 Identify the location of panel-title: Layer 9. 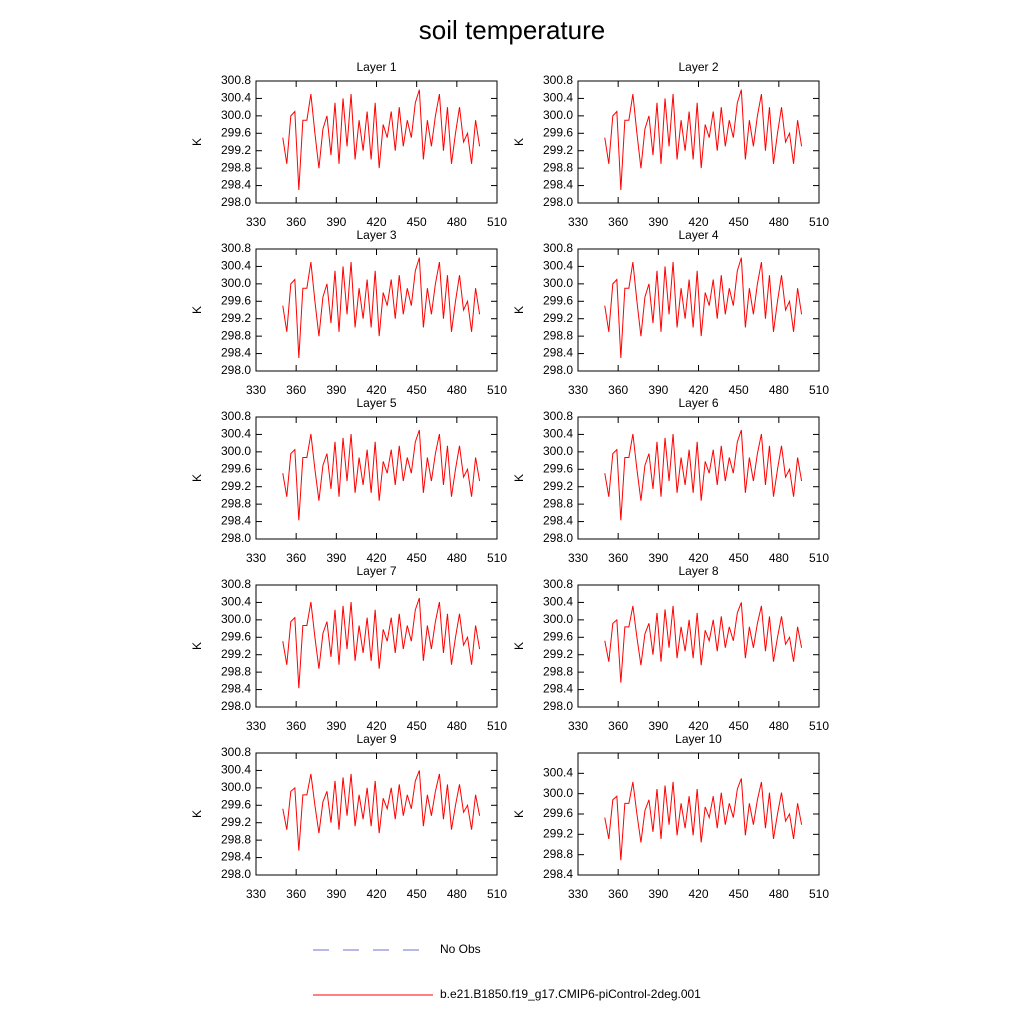
(376, 739).